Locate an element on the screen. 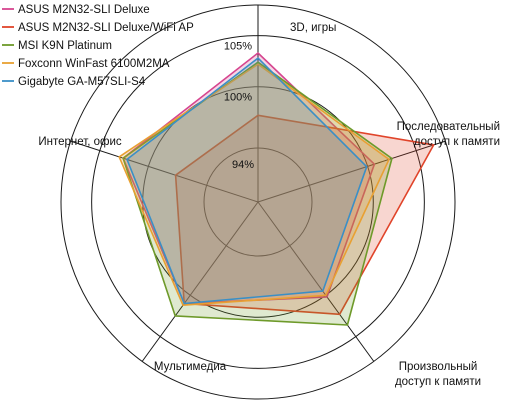  ring-label: 94% is located at coordinates (243, 165).